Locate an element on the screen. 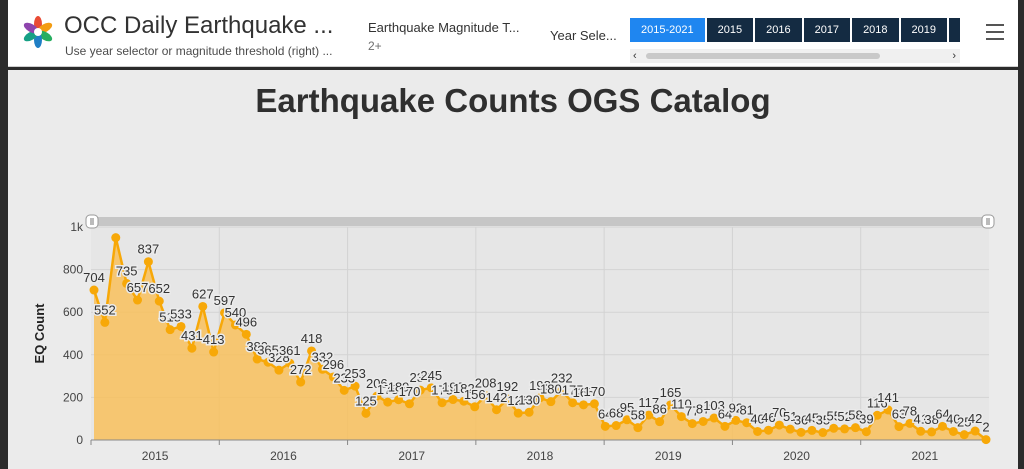 The image size is (1024, 469). year-tab-2020: 20 is located at coordinates (954, 30).